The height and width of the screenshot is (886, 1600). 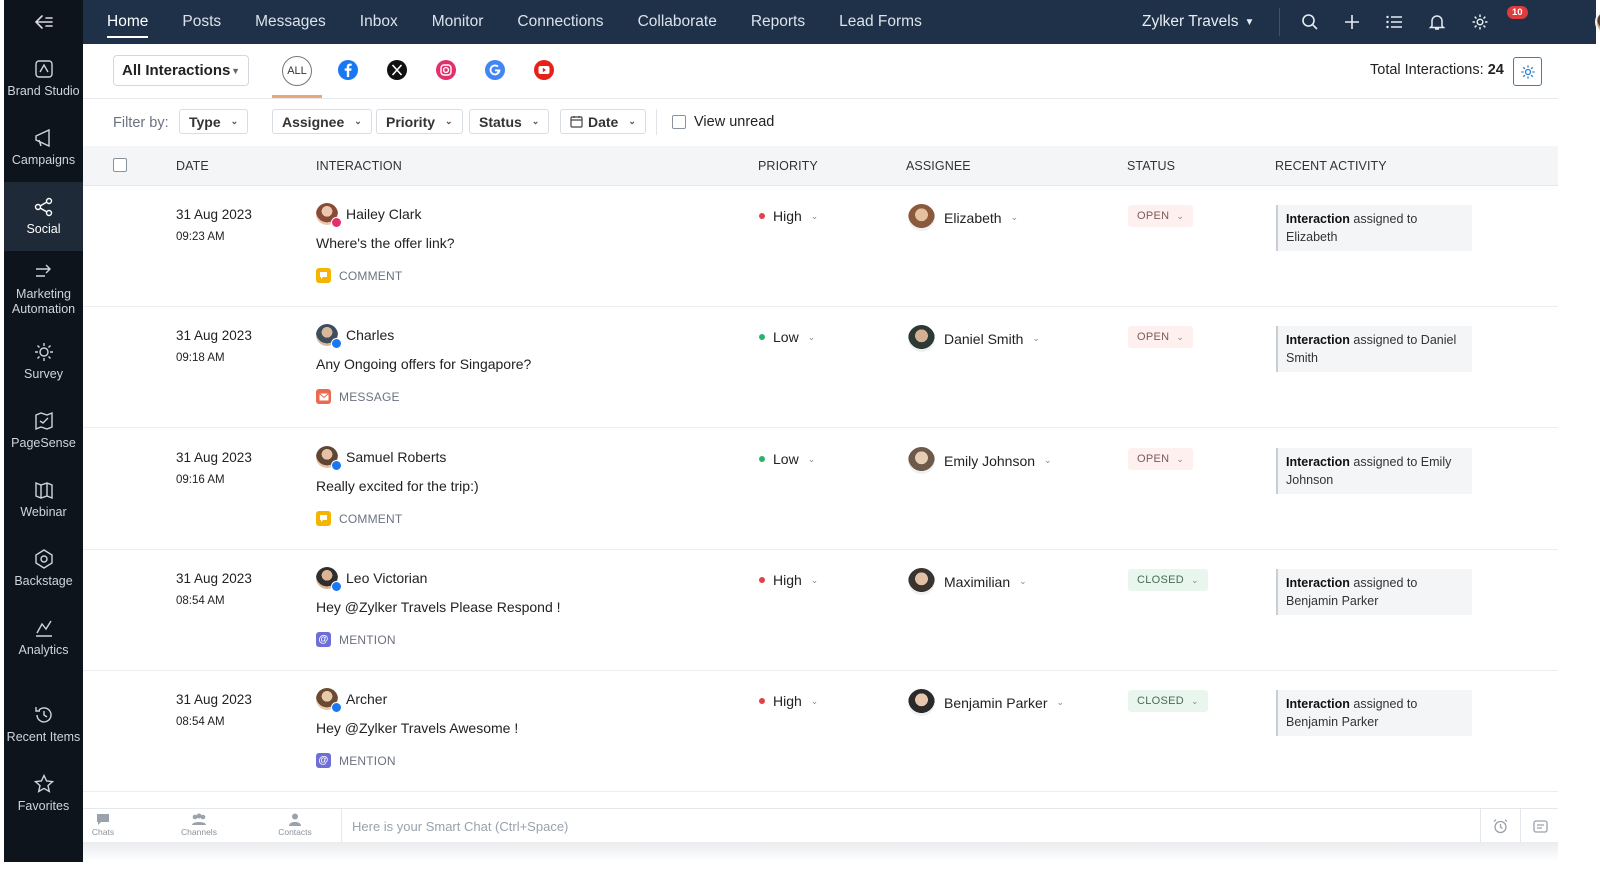 What do you see at coordinates (1394, 22) in the screenshot?
I see `task-list-button` at bounding box center [1394, 22].